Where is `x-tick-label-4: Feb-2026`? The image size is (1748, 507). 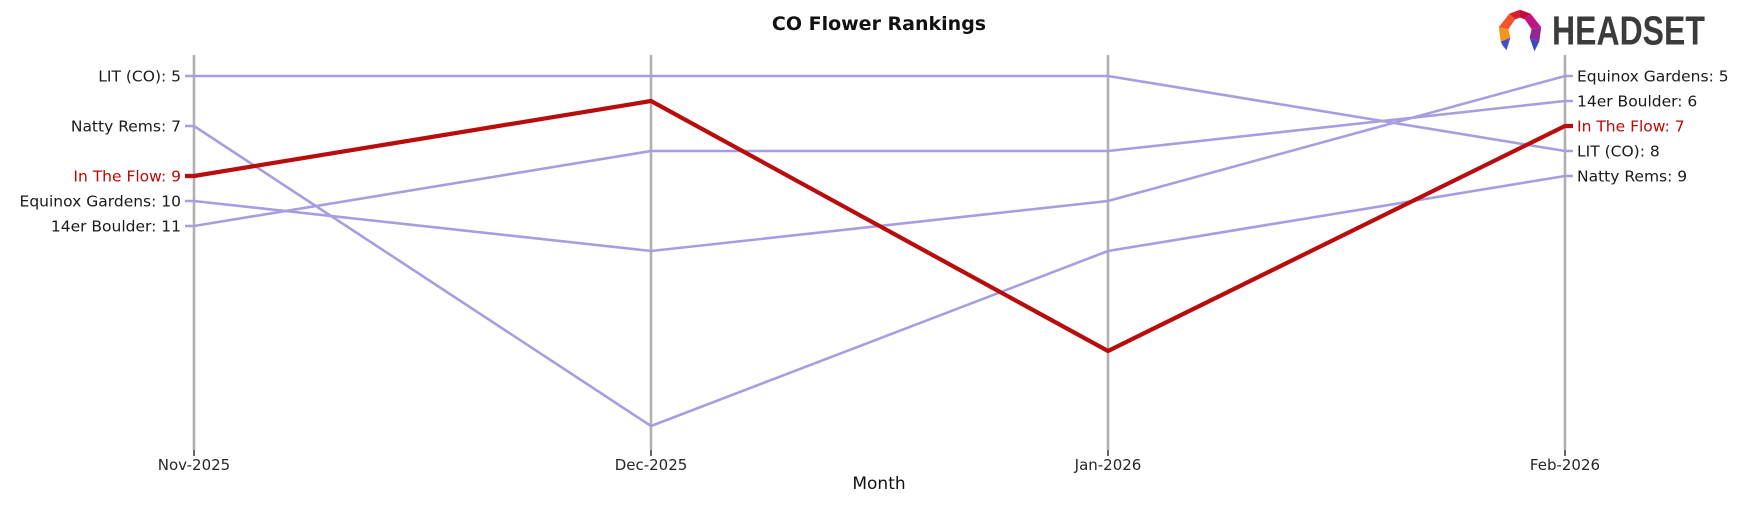
x-tick-label-4: Feb-2026 is located at coordinates (1565, 465).